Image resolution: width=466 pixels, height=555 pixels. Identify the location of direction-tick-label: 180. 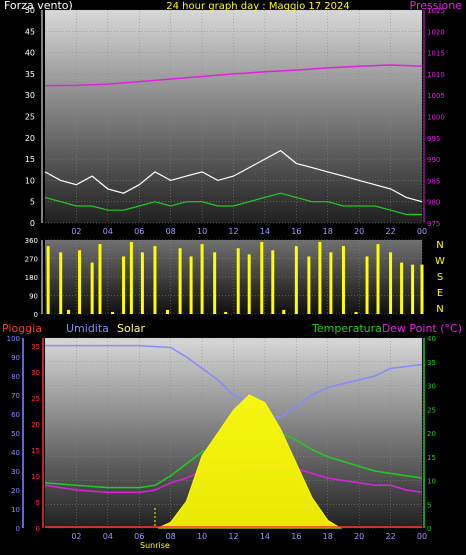
(31, 278).